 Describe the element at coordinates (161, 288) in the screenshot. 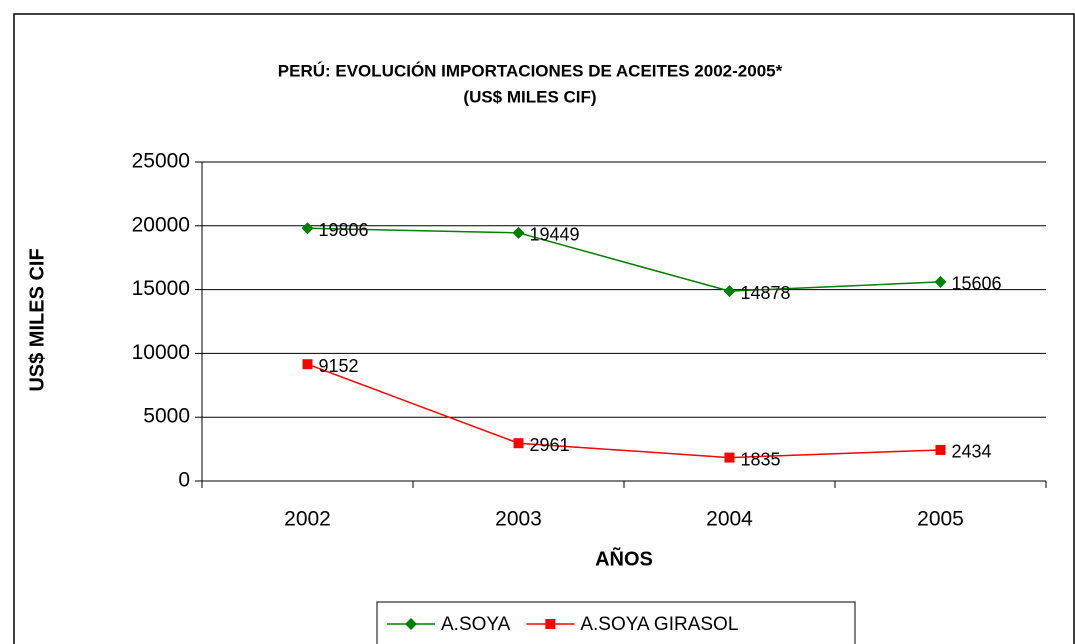

I see `y-tick-label: 15000` at that location.